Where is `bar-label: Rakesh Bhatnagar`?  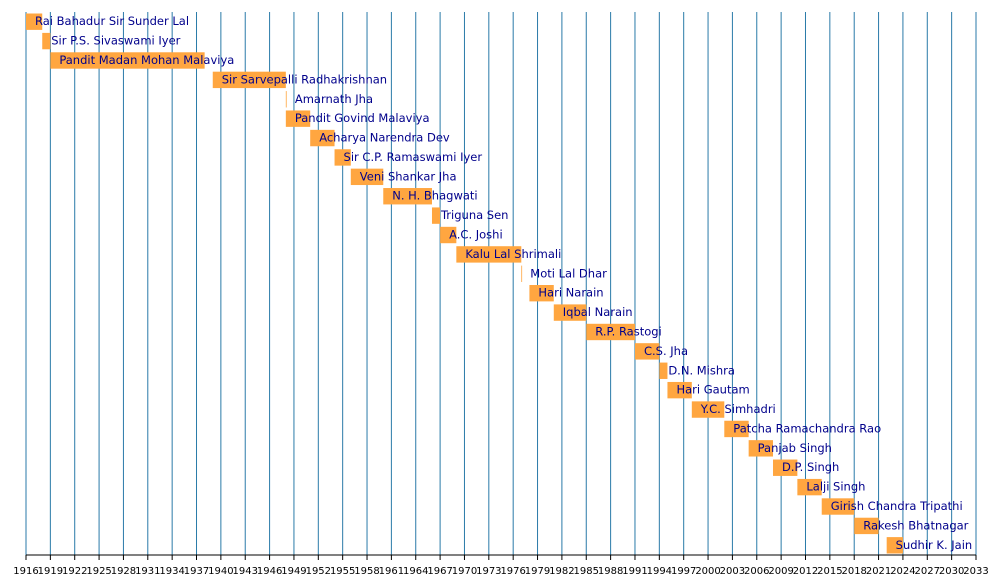
bar-label: Rakesh Bhatnagar is located at coordinates (915, 525).